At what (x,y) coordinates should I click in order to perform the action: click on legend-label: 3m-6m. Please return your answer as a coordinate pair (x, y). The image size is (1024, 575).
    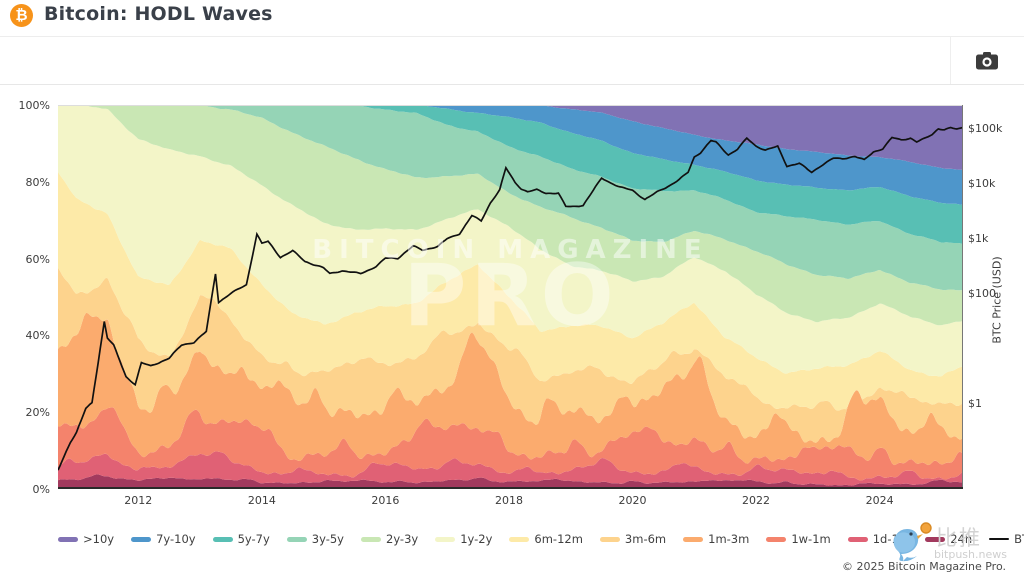
    Looking at the image, I should click on (645, 539).